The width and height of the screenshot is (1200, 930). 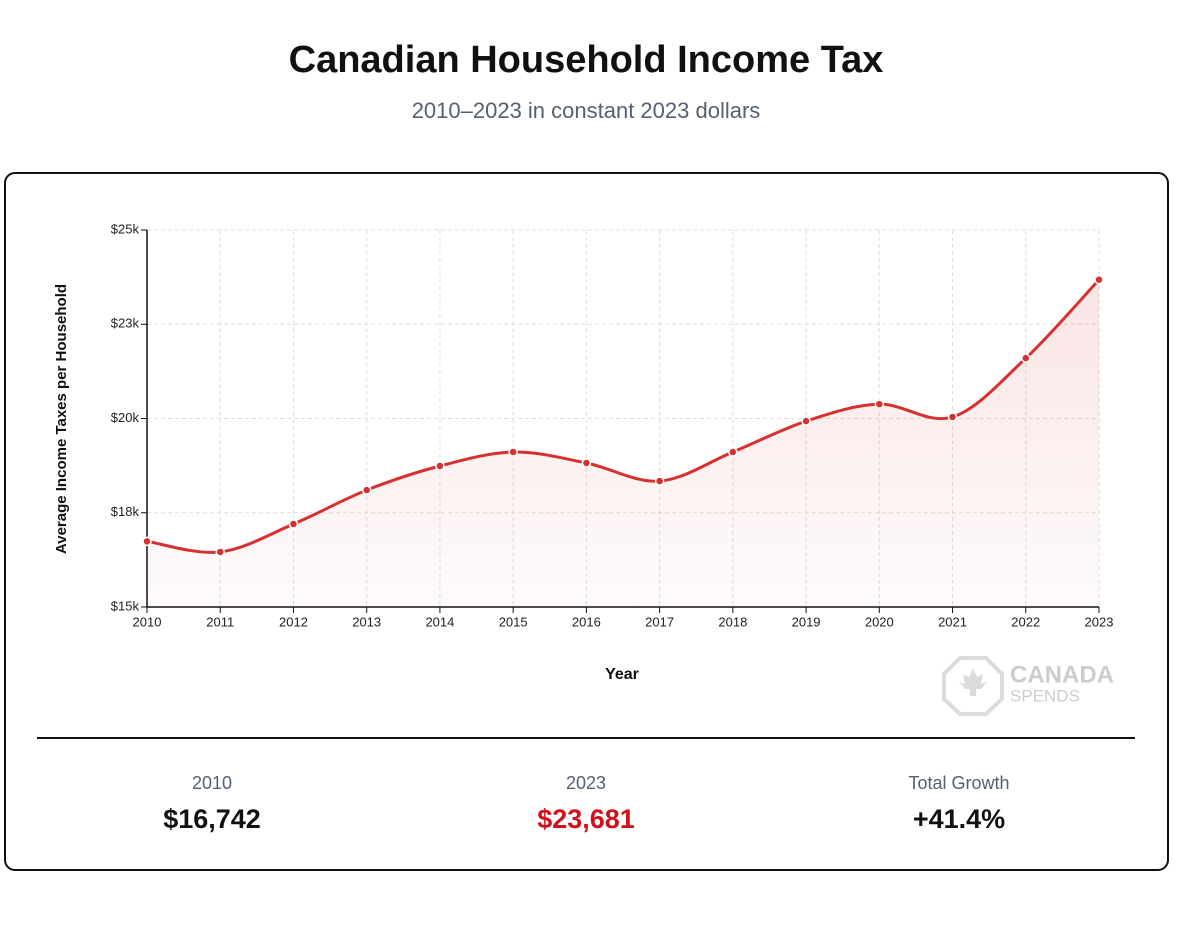 What do you see at coordinates (958, 783) in the screenshot?
I see `stat-label: Total Growth` at bounding box center [958, 783].